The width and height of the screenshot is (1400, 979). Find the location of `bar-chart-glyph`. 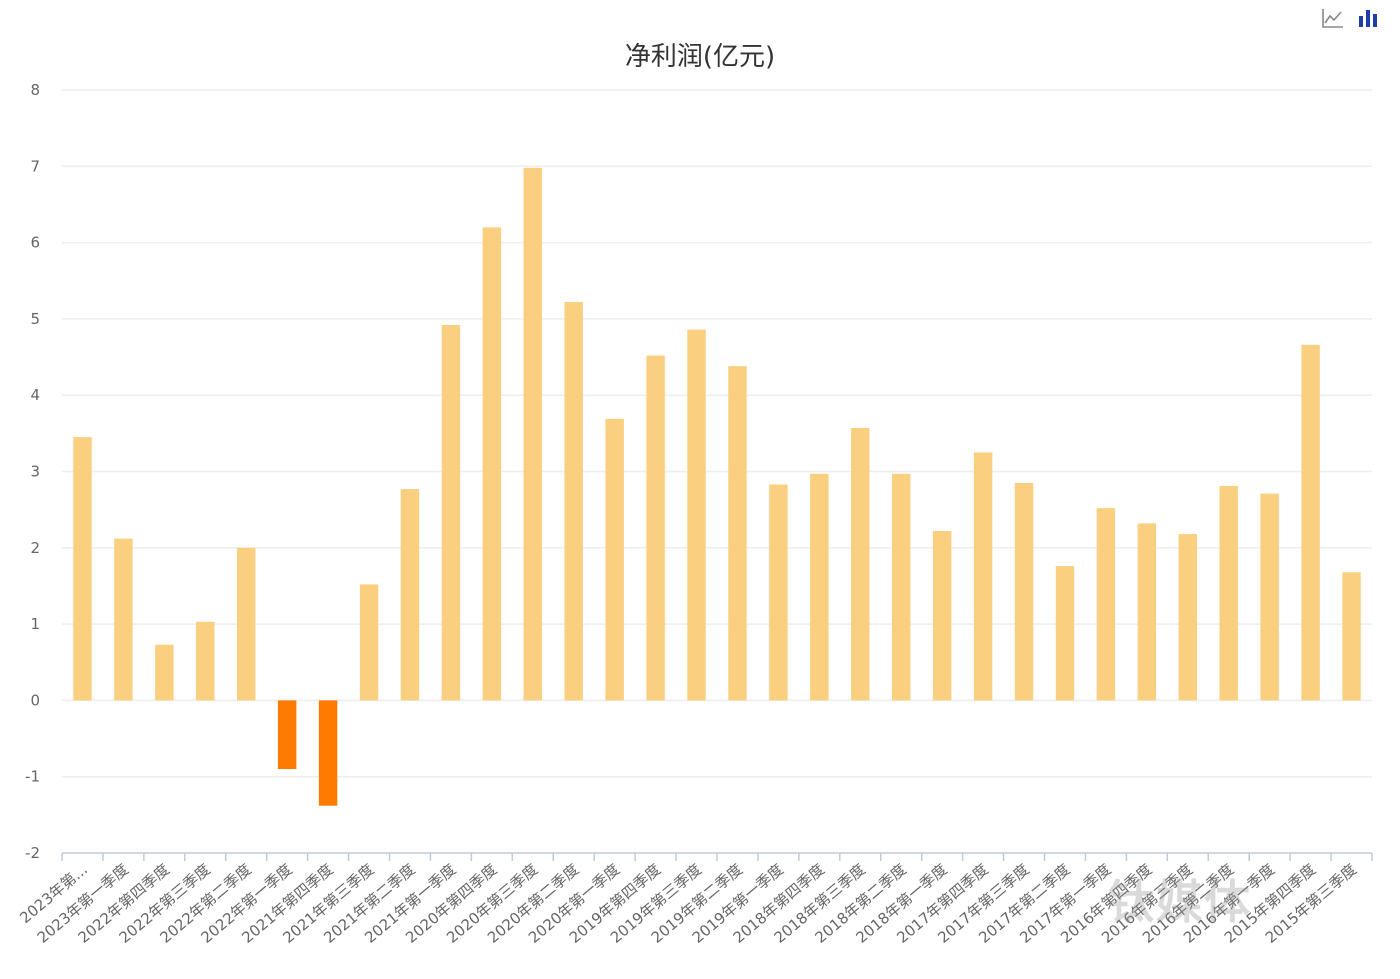

bar-chart-glyph is located at coordinates (1368, 18).